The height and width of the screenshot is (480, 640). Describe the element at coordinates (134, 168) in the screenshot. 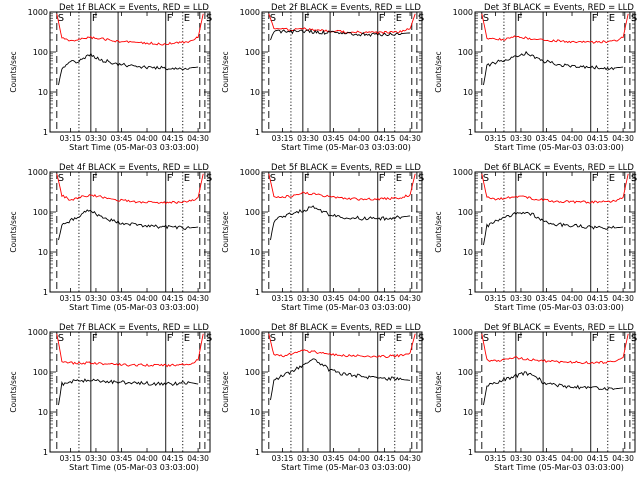

I see `chart-title: Det 4f BLACK = Events, RED = LLD` at that location.